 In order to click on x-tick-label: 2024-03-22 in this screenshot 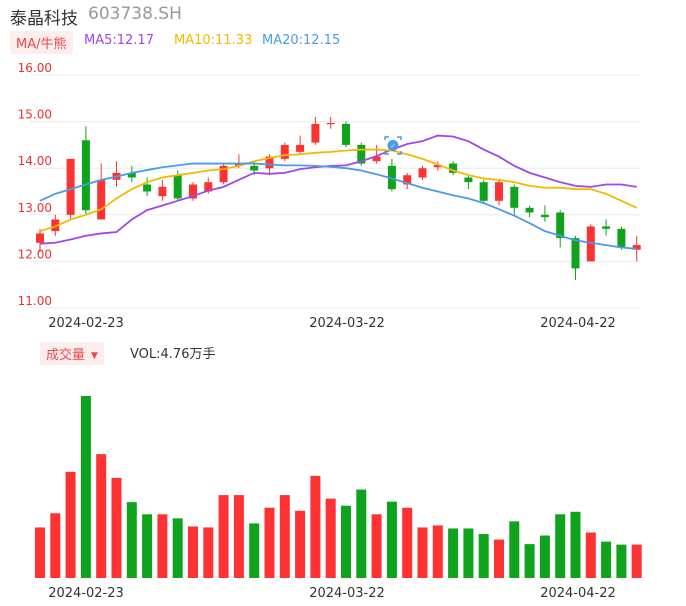, I will do `click(347, 323)`.